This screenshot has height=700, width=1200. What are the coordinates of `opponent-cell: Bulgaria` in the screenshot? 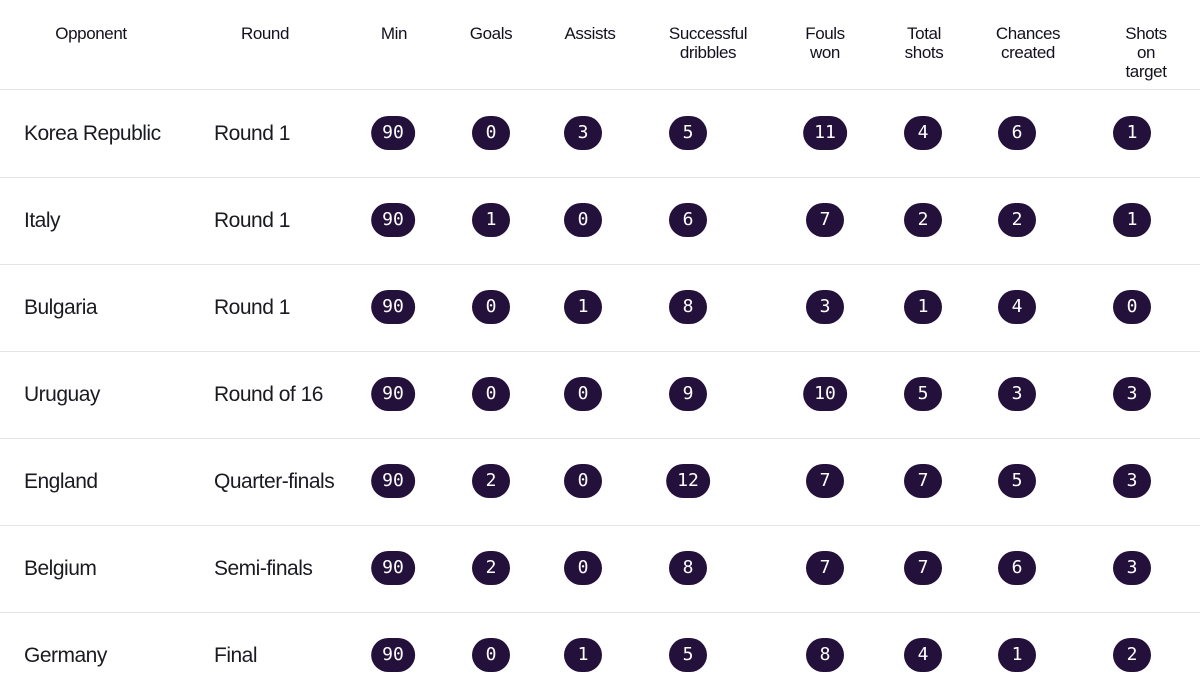 It's located at (61, 307).